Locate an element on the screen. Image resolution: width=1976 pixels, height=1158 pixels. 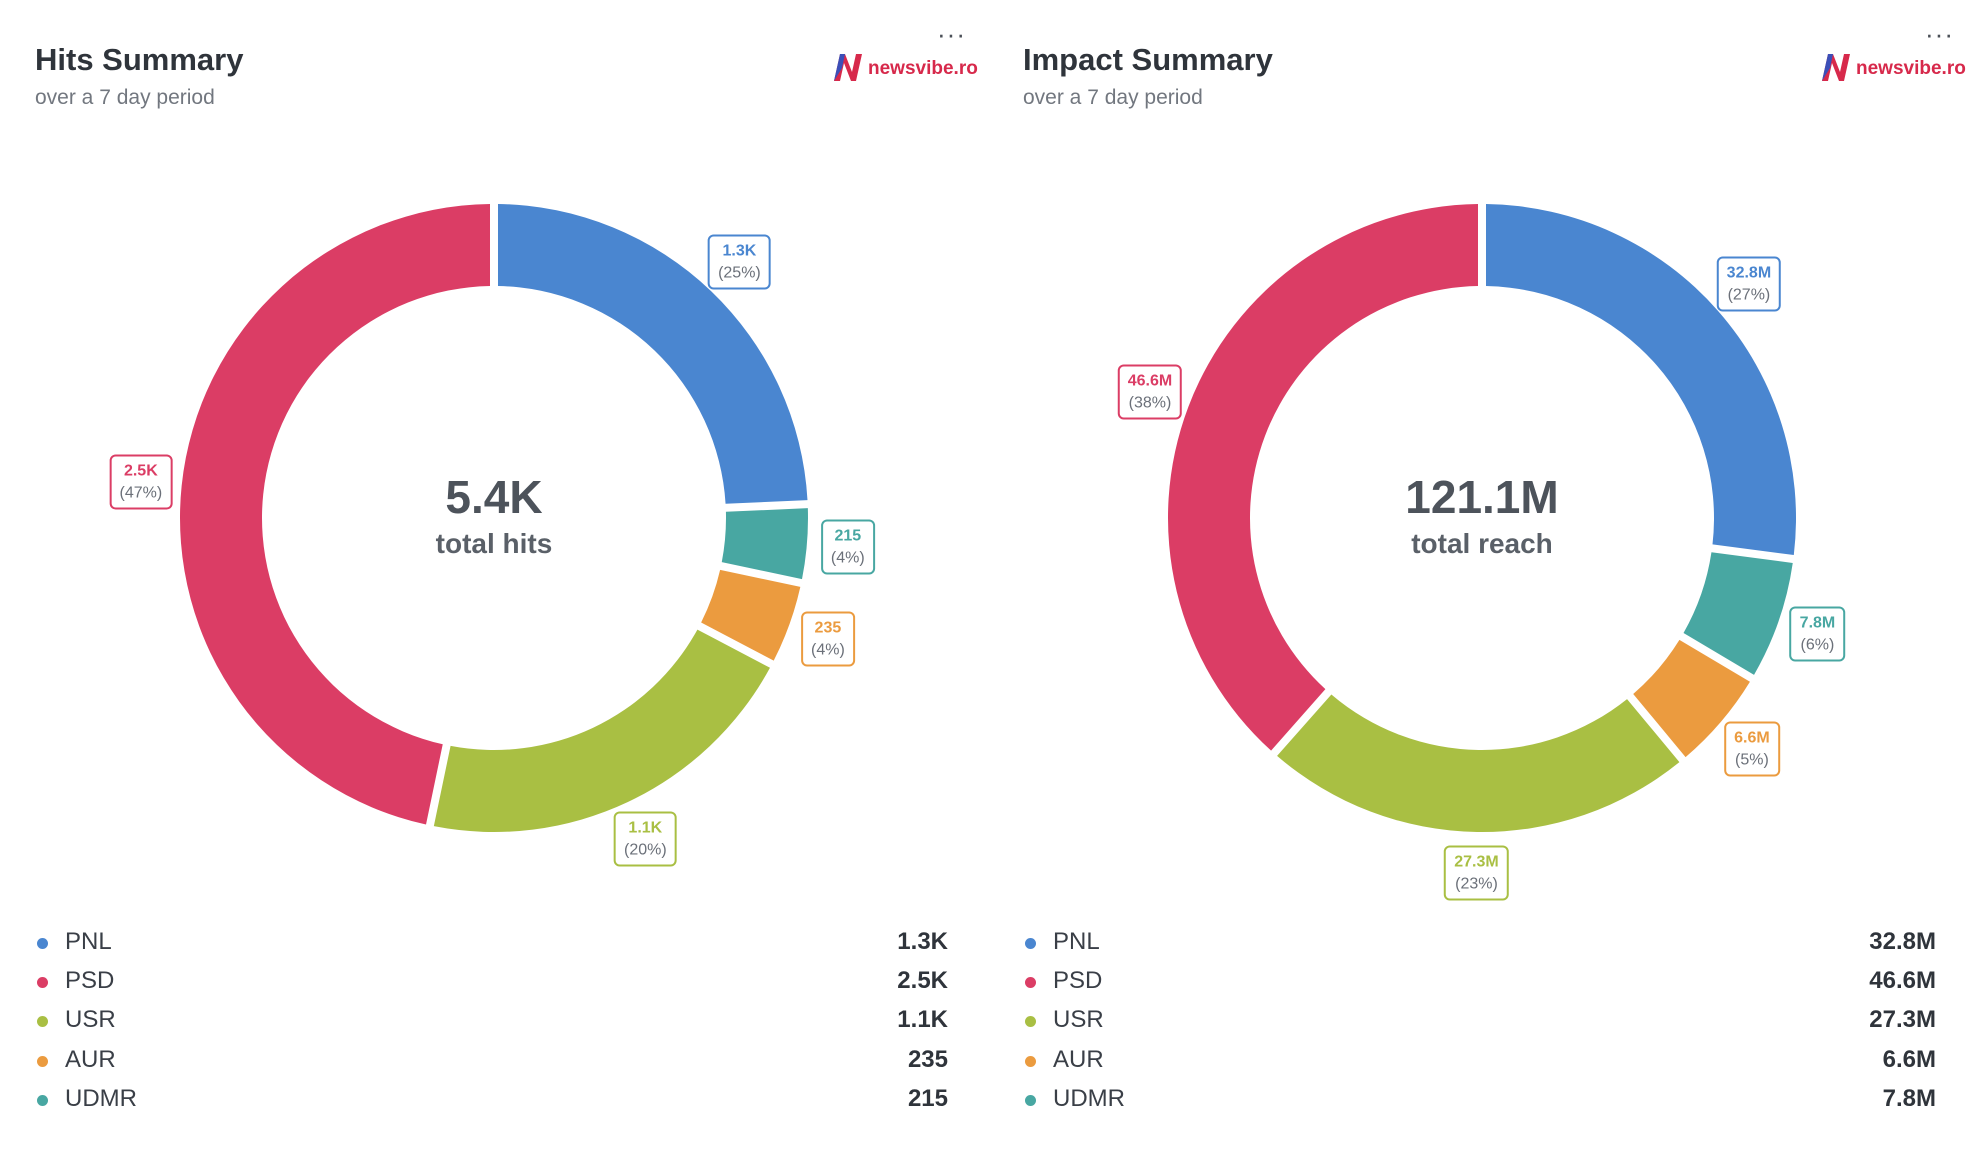
data-label-psd: 46.6M (38%) is located at coordinates (1150, 392).